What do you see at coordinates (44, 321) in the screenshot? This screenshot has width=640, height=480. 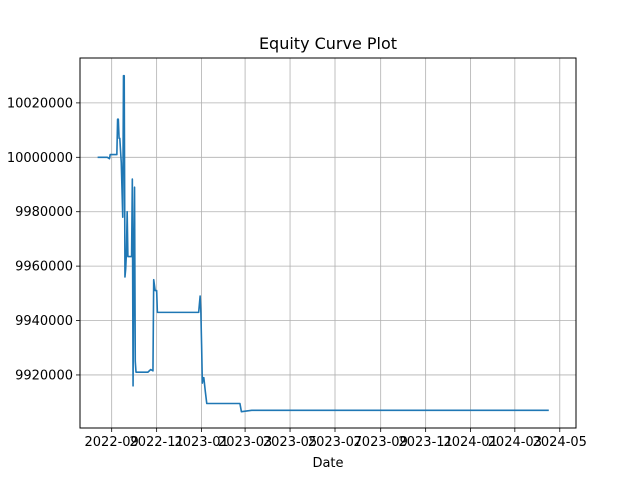 I see `y-tick-label: 9940000` at bounding box center [44, 321].